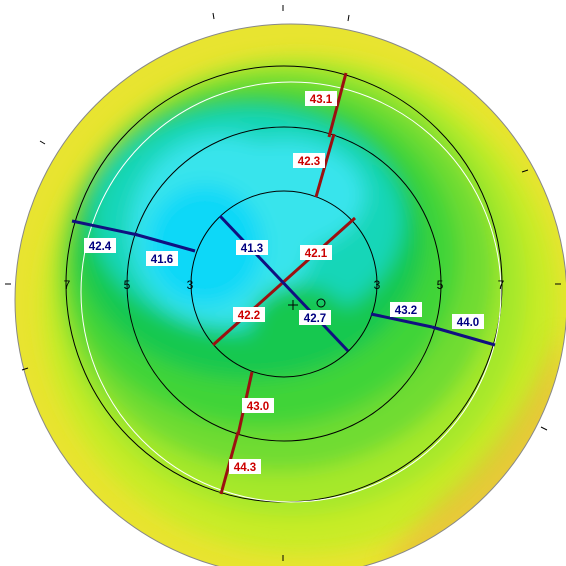 Image resolution: width=566 pixels, height=566 pixels. What do you see at coordinates (468, 323) in the screenshot?
I see `flat-value-7-right: 44.0` at bounding box center [468, 323].